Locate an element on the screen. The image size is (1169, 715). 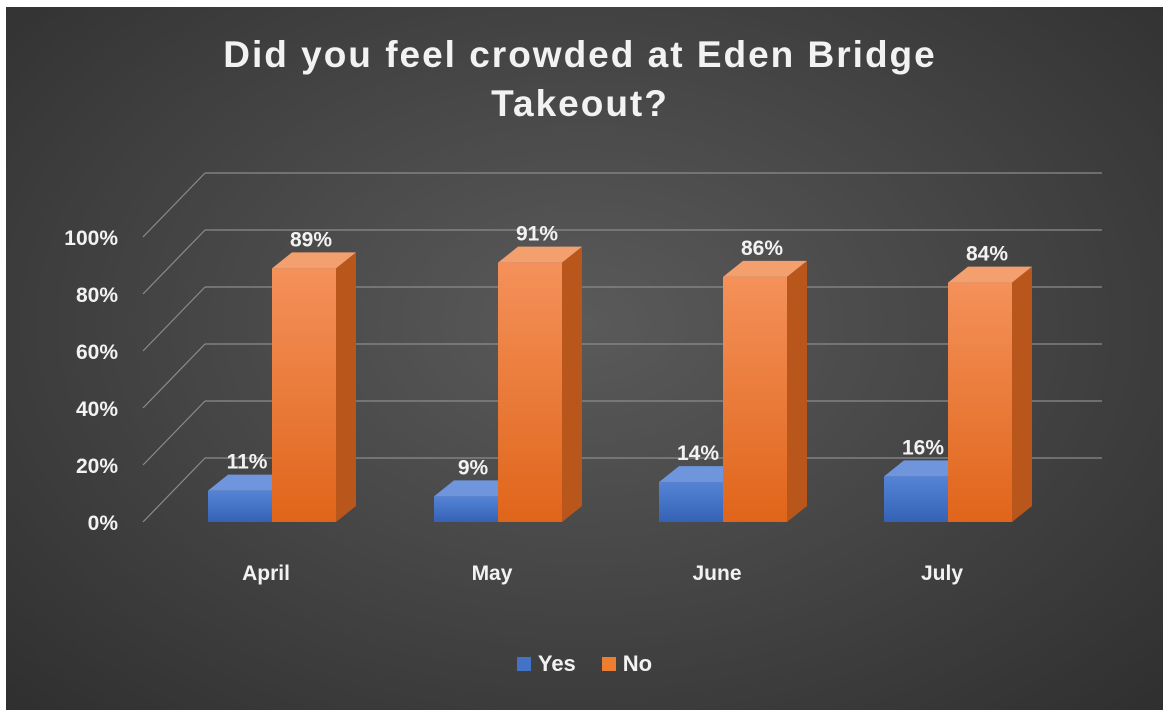
data-label-yes: 14% is located at coordinates (698, 453).